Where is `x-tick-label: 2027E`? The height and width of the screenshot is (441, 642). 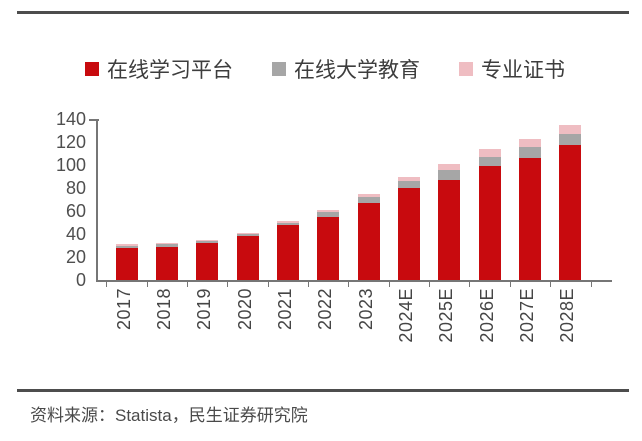 x-tick-label: 2027E is located at coordinates (527, 315).